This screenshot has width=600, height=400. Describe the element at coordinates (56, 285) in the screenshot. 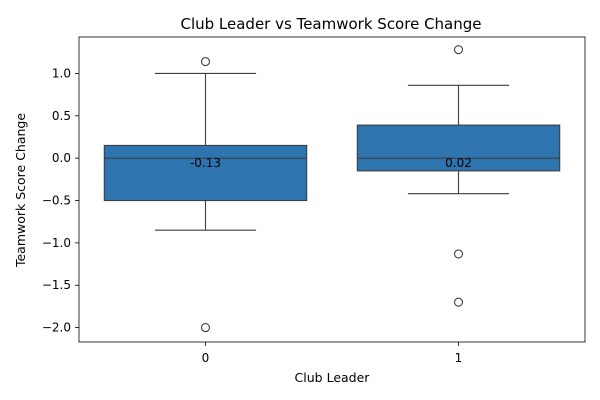

I see `y-tick-label: −1.5` at that location.